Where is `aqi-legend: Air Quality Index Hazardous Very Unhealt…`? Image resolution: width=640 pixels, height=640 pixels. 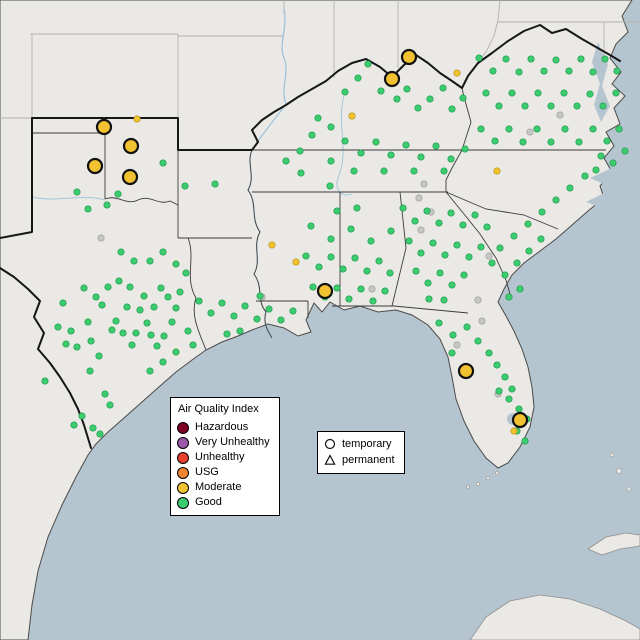
aqi-legend: Air Quality Index Hazardous Very Unhealt… is located at coordinates (225, 456).